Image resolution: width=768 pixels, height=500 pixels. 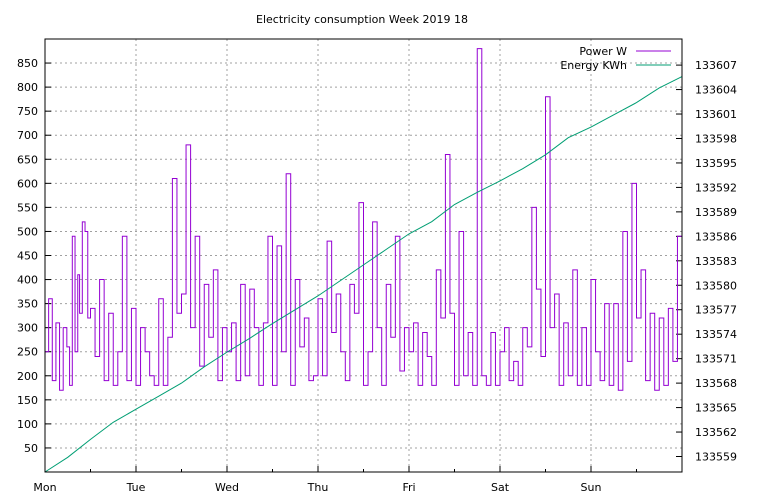 I want to click on y2-tick-label: 133595, so click(x=716, y=163).